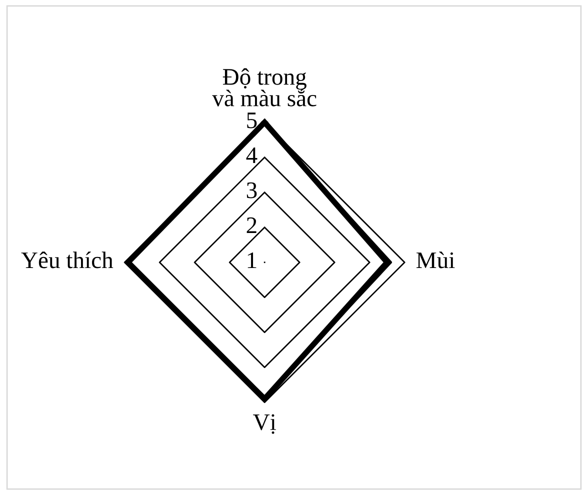 This screenshot has width=588, height=495. I want to click on y-tick-label: 3, so click(251, 190).